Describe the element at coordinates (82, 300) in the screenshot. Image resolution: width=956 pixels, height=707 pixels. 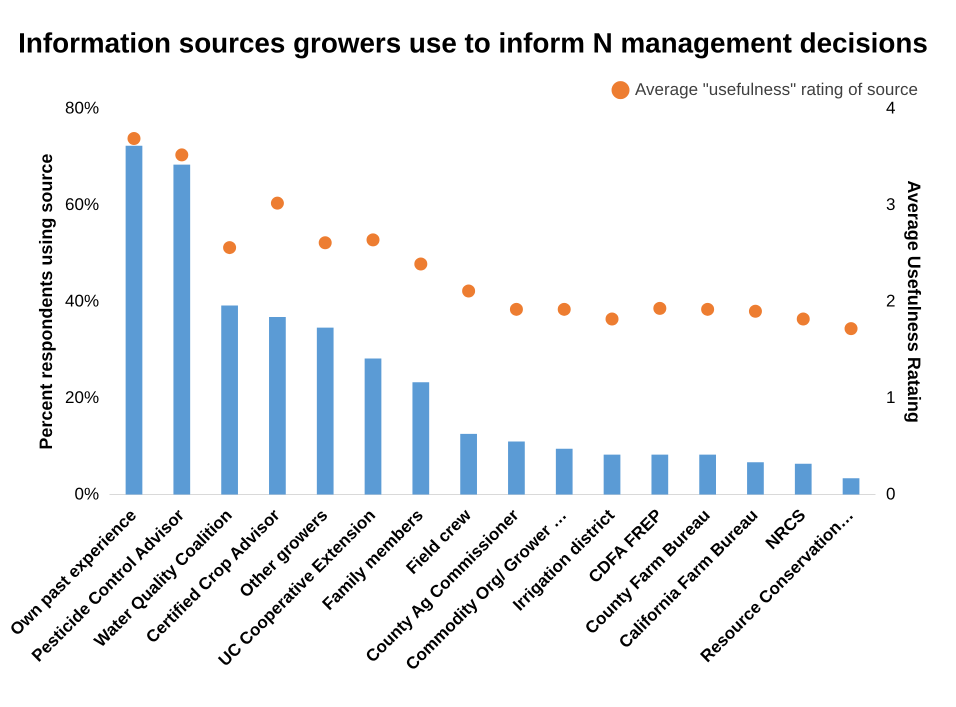
I see `y-tick-label: 40%` at that location.